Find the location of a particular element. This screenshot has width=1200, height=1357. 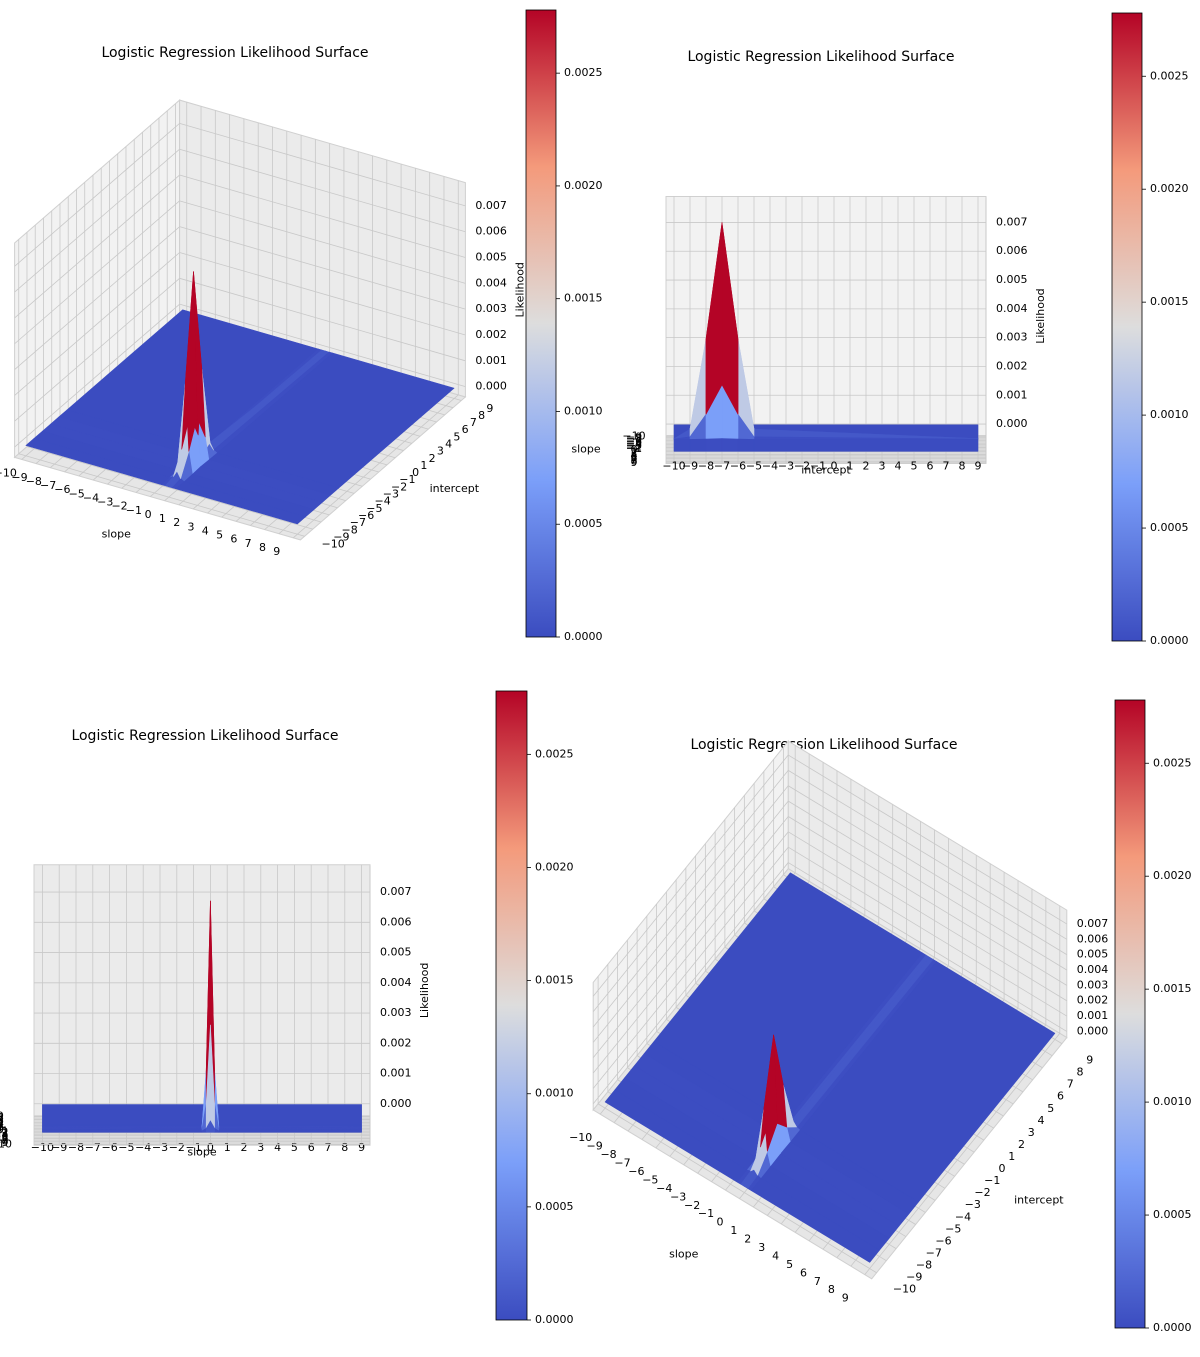

colorbar-tick-label: 0.0005 is located at coordinates (554, 1206).